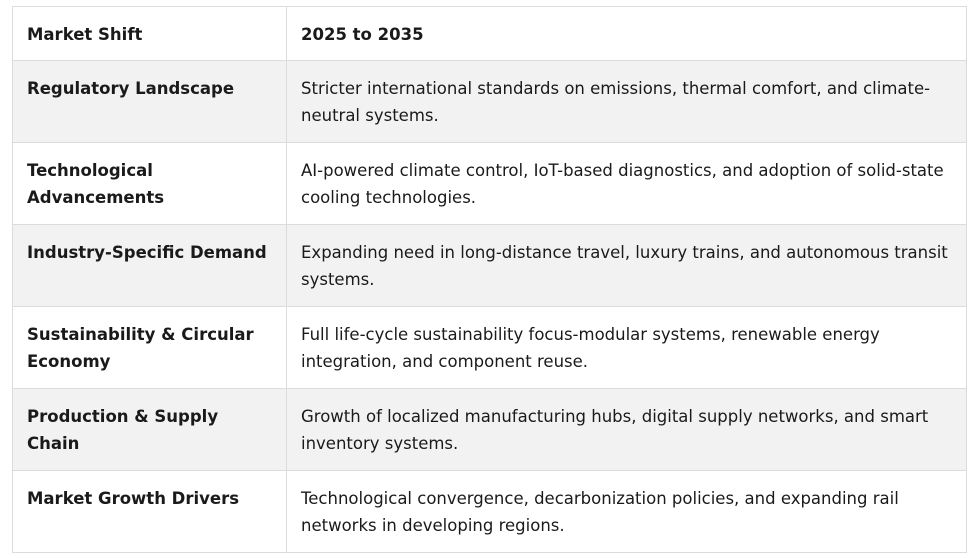  Describe the element at coordinates (149, 183) in the screenshot. I see `row-label: Technological Advancements` at that location.